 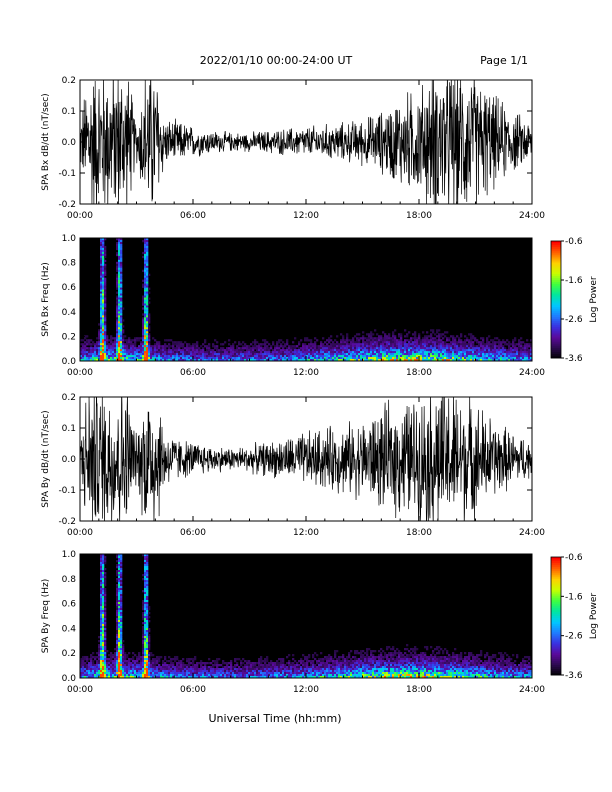 What do you see at coordinates (276, 60) in the screenshot?
I see `figure-title: 2022/01/10 00:00-24:00 UT` at bounding box center [276, 60].